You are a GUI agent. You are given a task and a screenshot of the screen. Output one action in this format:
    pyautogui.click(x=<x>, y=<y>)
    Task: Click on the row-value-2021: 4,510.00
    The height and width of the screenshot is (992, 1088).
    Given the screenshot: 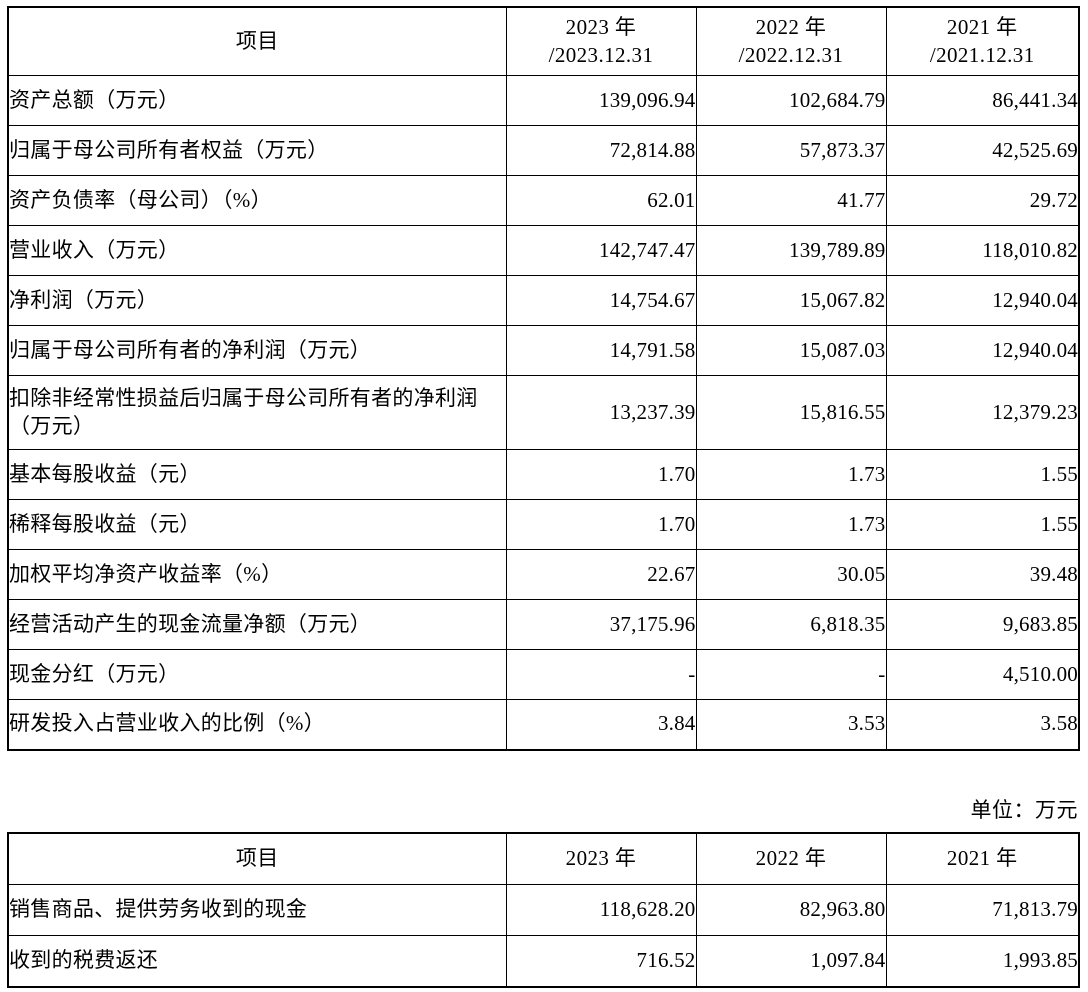 What is the action you would take?
    pyautogui.click(x=982, y=674)
    